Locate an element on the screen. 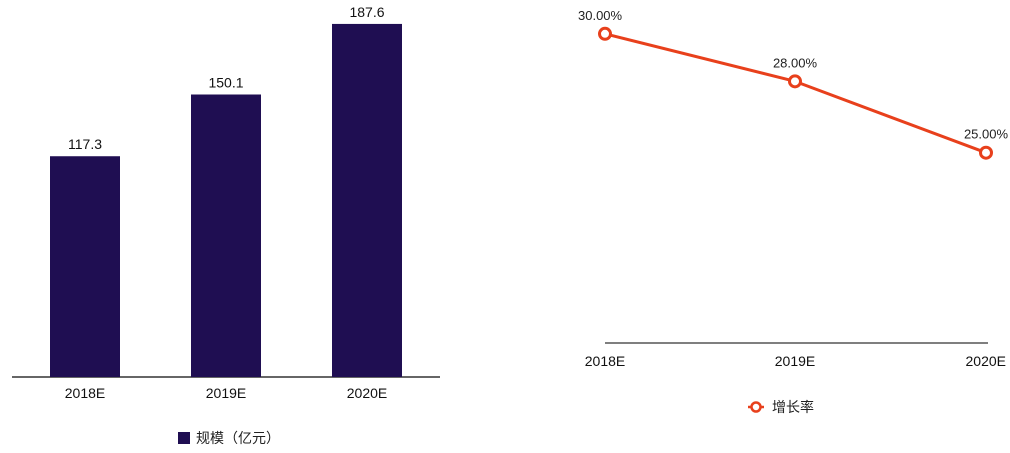 The width and height of the screenshot is (1010, 453). line-point-2018E is located at coordinates (605, 33).